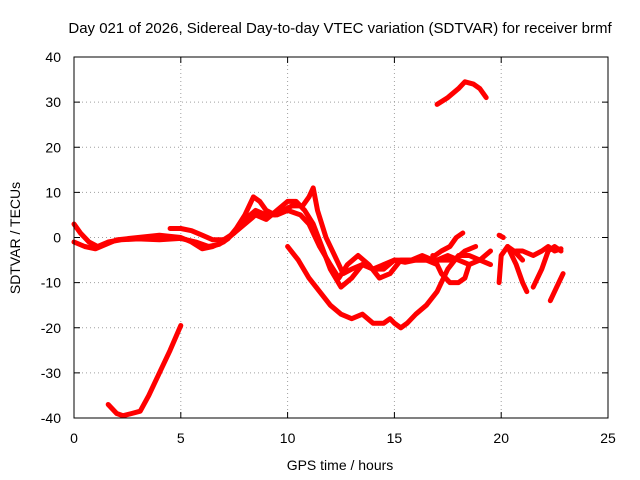 This screenshot has width=640, height=480. Describe the element at coordinates (608, 438) in the screenshot. I see `x-tick-label: 25` at that location.